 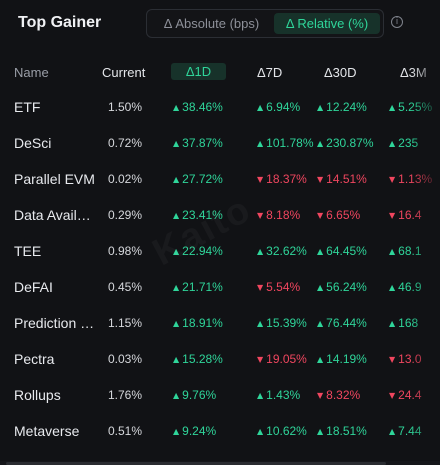 I want to click on delta-value: 8.18%, so click(x=283, y=215).